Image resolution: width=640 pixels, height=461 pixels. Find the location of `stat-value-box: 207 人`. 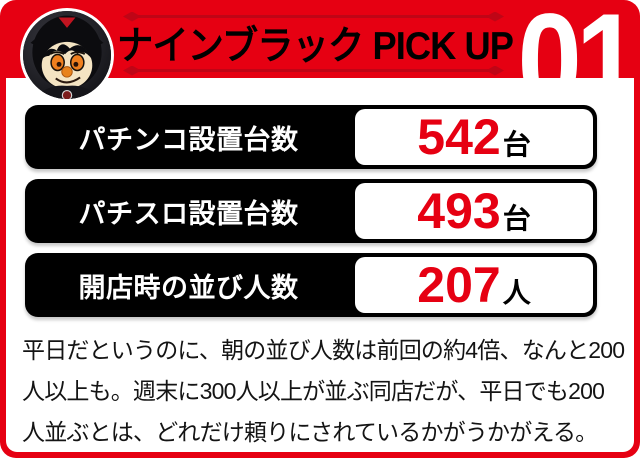

stat-value-box: 207 人 is located at coordinates (474, 285).